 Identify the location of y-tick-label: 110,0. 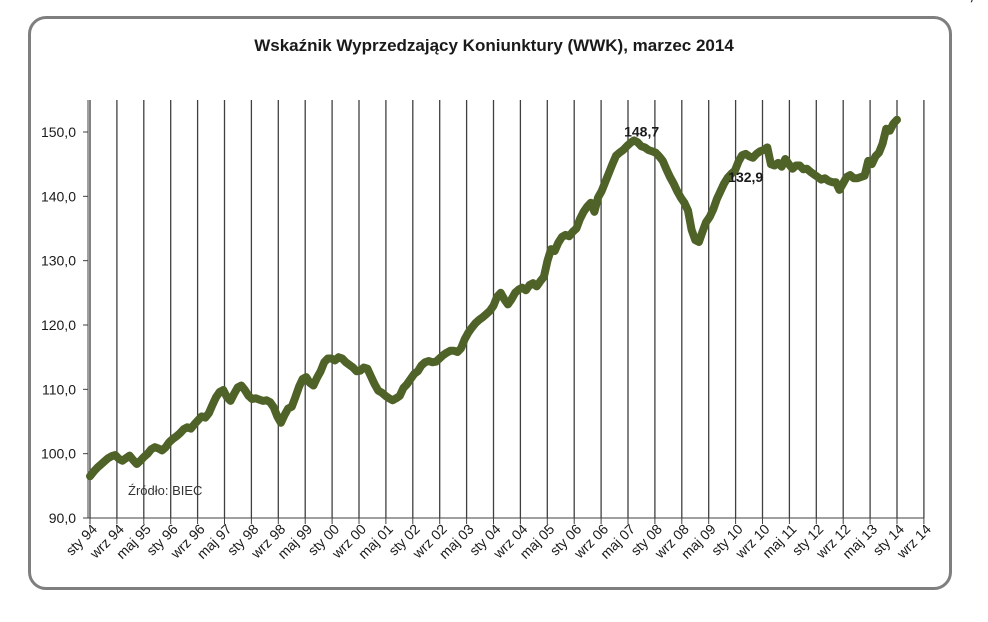
(59, 389).